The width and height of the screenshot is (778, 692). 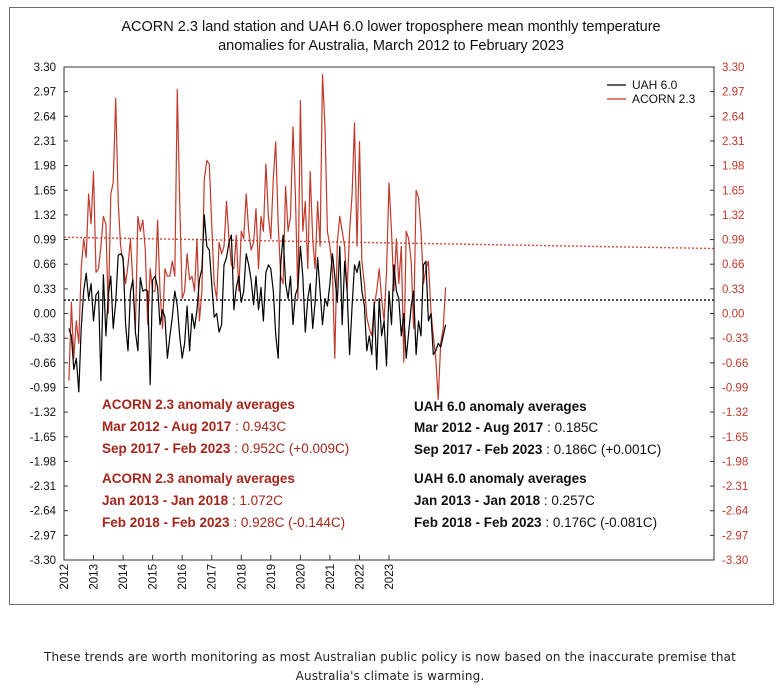 What do you see at coordinates (301, 577) in the screenshot?
I see `x-tick-label: 2020` at bounding box center [301, 577].